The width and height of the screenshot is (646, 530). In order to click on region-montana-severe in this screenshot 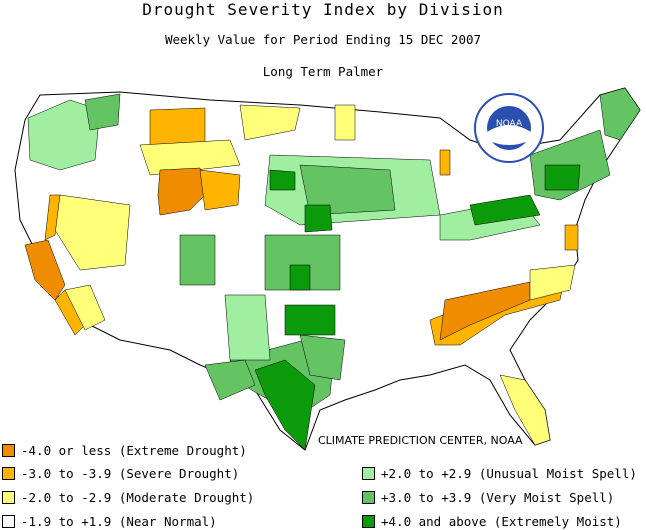, I will do `click(177, 126)`.